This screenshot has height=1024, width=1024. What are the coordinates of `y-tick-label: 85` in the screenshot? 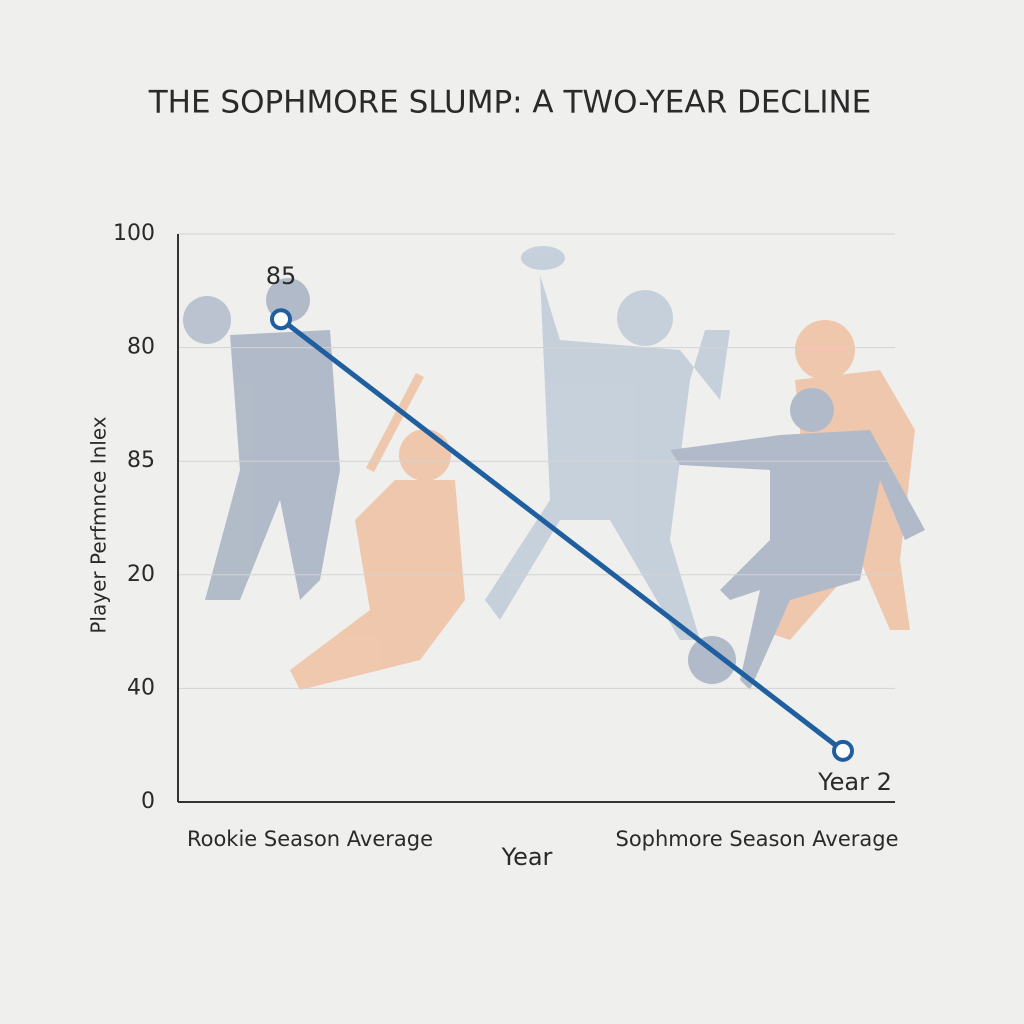 It's located at (141, 460).